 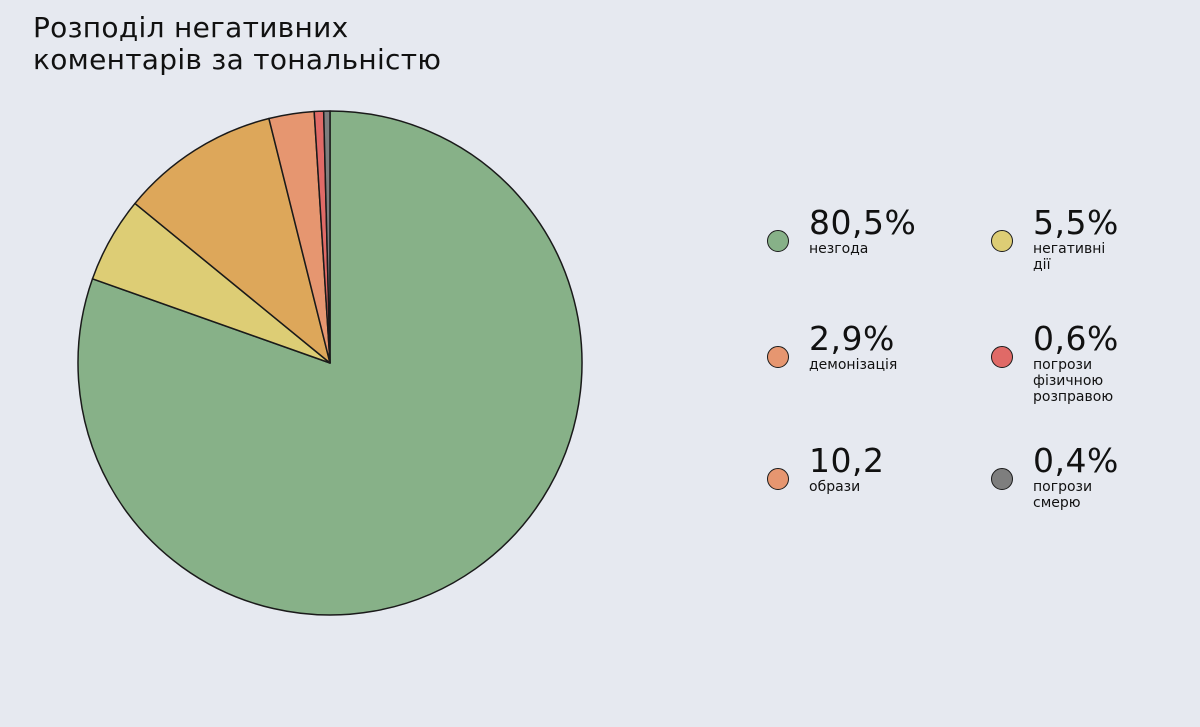 What do you see at coordinates (326, 237) in the screenshot?
I see `pie-slice-death-threats` at bounding box center [326, 237].